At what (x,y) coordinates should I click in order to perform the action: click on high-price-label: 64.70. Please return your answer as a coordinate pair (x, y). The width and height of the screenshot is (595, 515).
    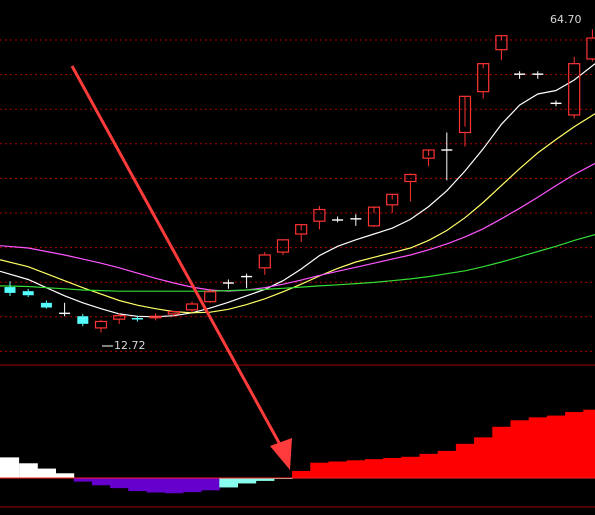
    Looking at the image, I should click on (566, 19).